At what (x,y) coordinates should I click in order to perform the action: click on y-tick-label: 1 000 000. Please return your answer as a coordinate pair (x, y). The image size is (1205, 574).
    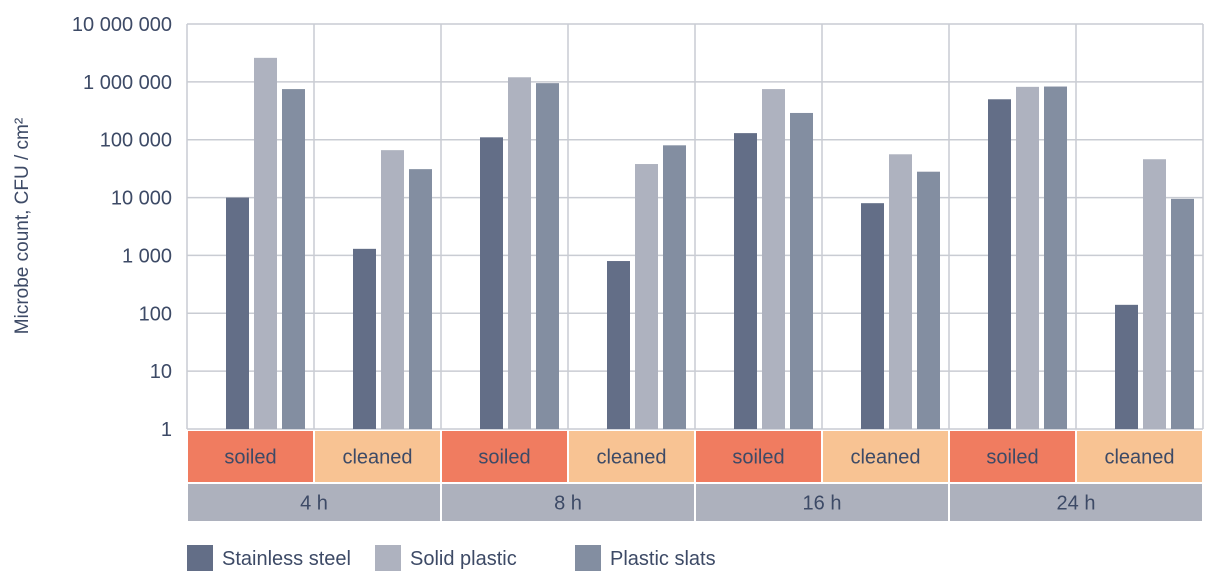
    Looking at the image, I should click on (127, 83).